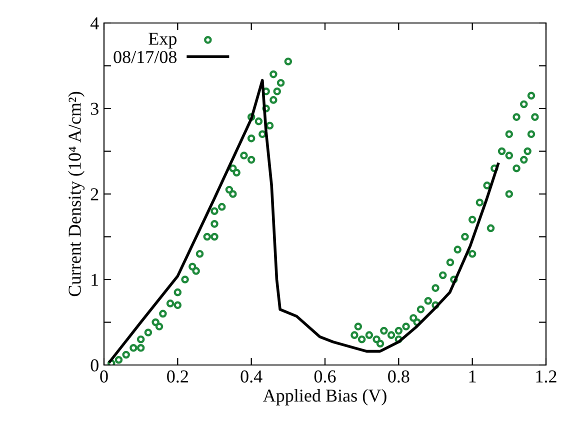 This screenshot has width=564, height=435. Describe the element at coordinates (94, 23) in the screenshot. I see `y-tick-label: 4` at that location.